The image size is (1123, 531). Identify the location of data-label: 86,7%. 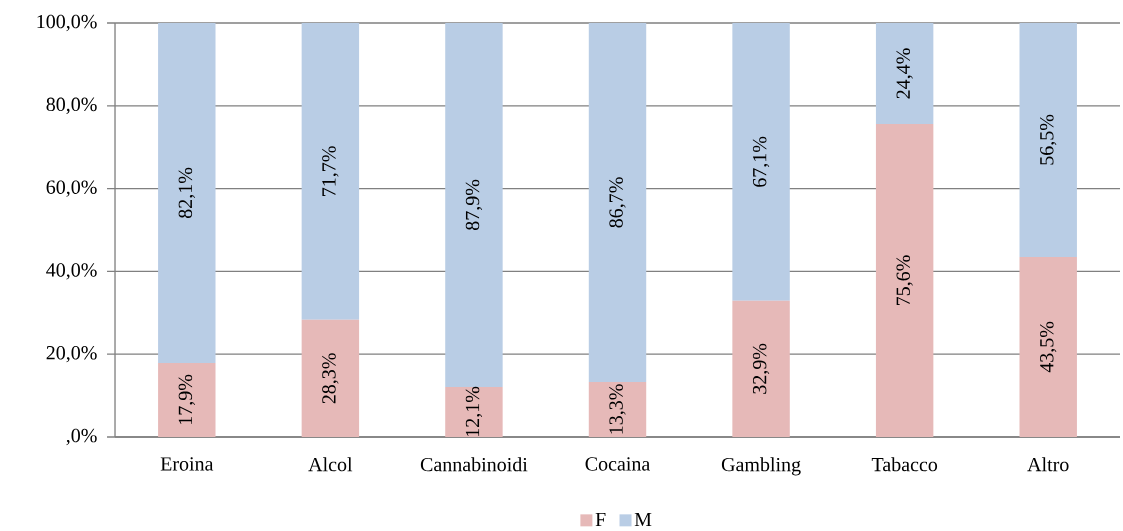
(617, 202).